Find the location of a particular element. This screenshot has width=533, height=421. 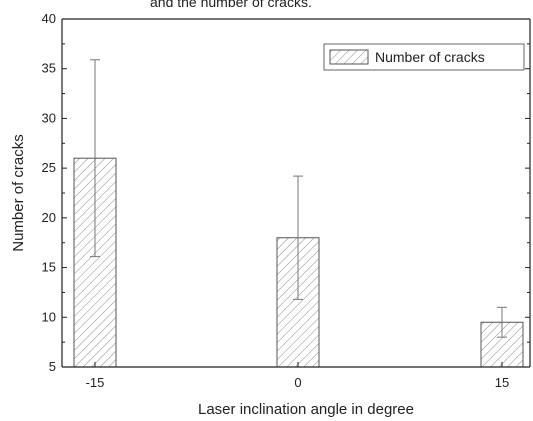

x-tick-label: 0 is located at coordinates (297, 382).